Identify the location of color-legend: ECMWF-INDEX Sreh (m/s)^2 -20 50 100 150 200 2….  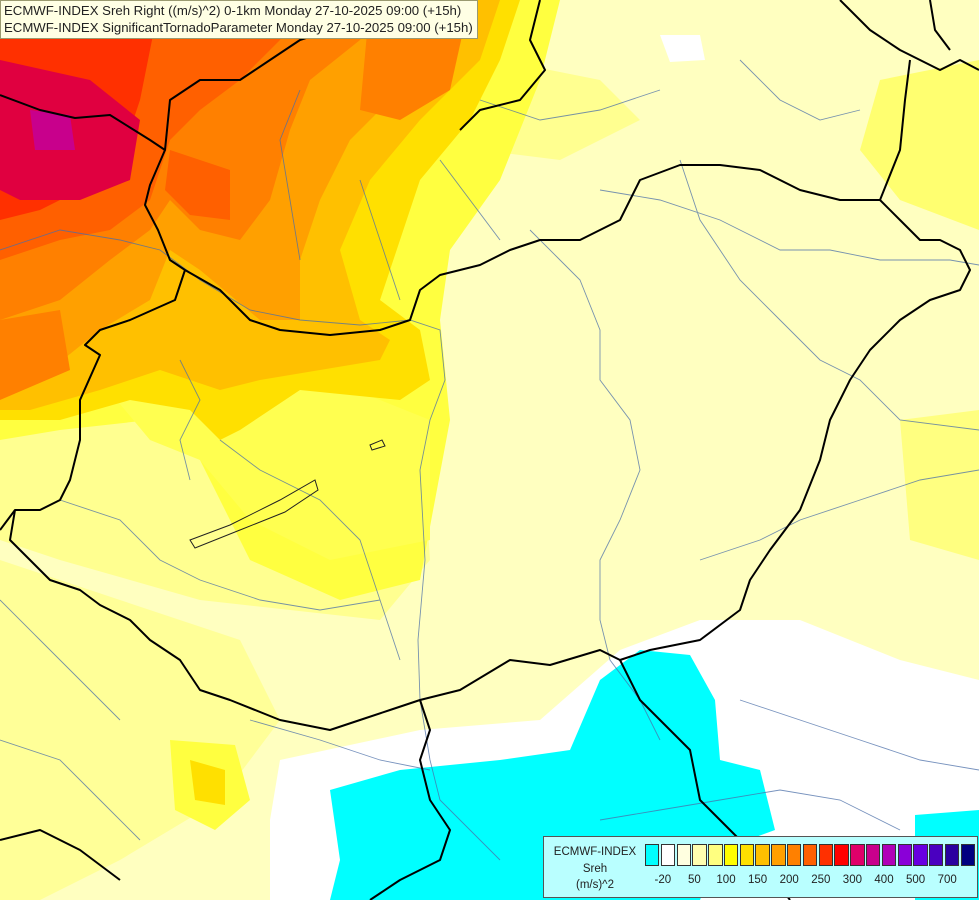
(760, 867).